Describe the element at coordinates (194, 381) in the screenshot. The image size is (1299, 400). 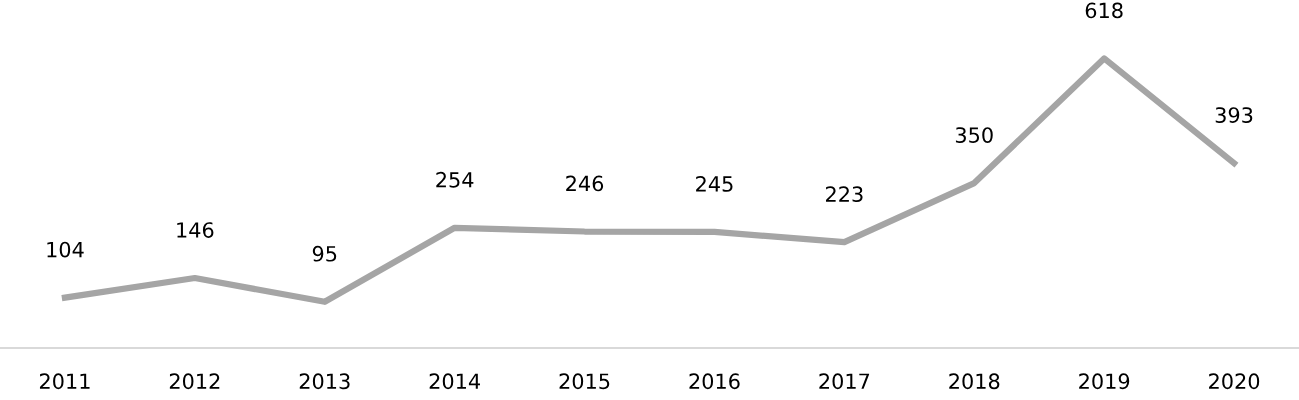
I see `x-tick-label: 2012` at that location.